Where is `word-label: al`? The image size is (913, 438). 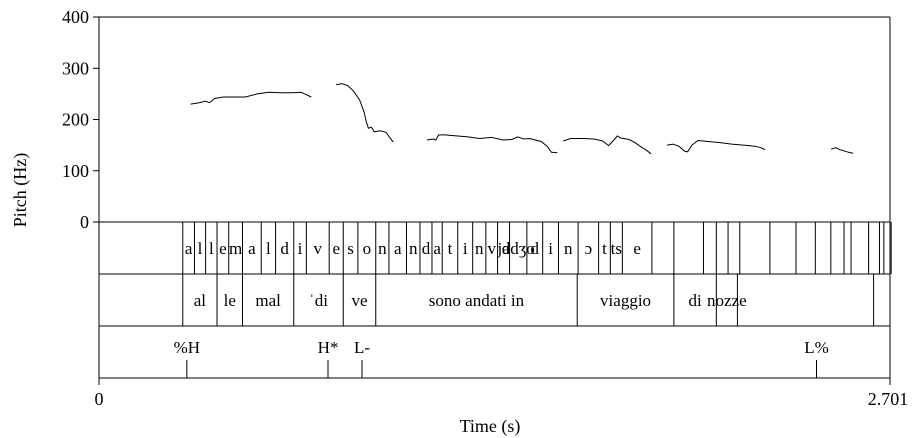 word-label: al is located at coordinates (200, 300).